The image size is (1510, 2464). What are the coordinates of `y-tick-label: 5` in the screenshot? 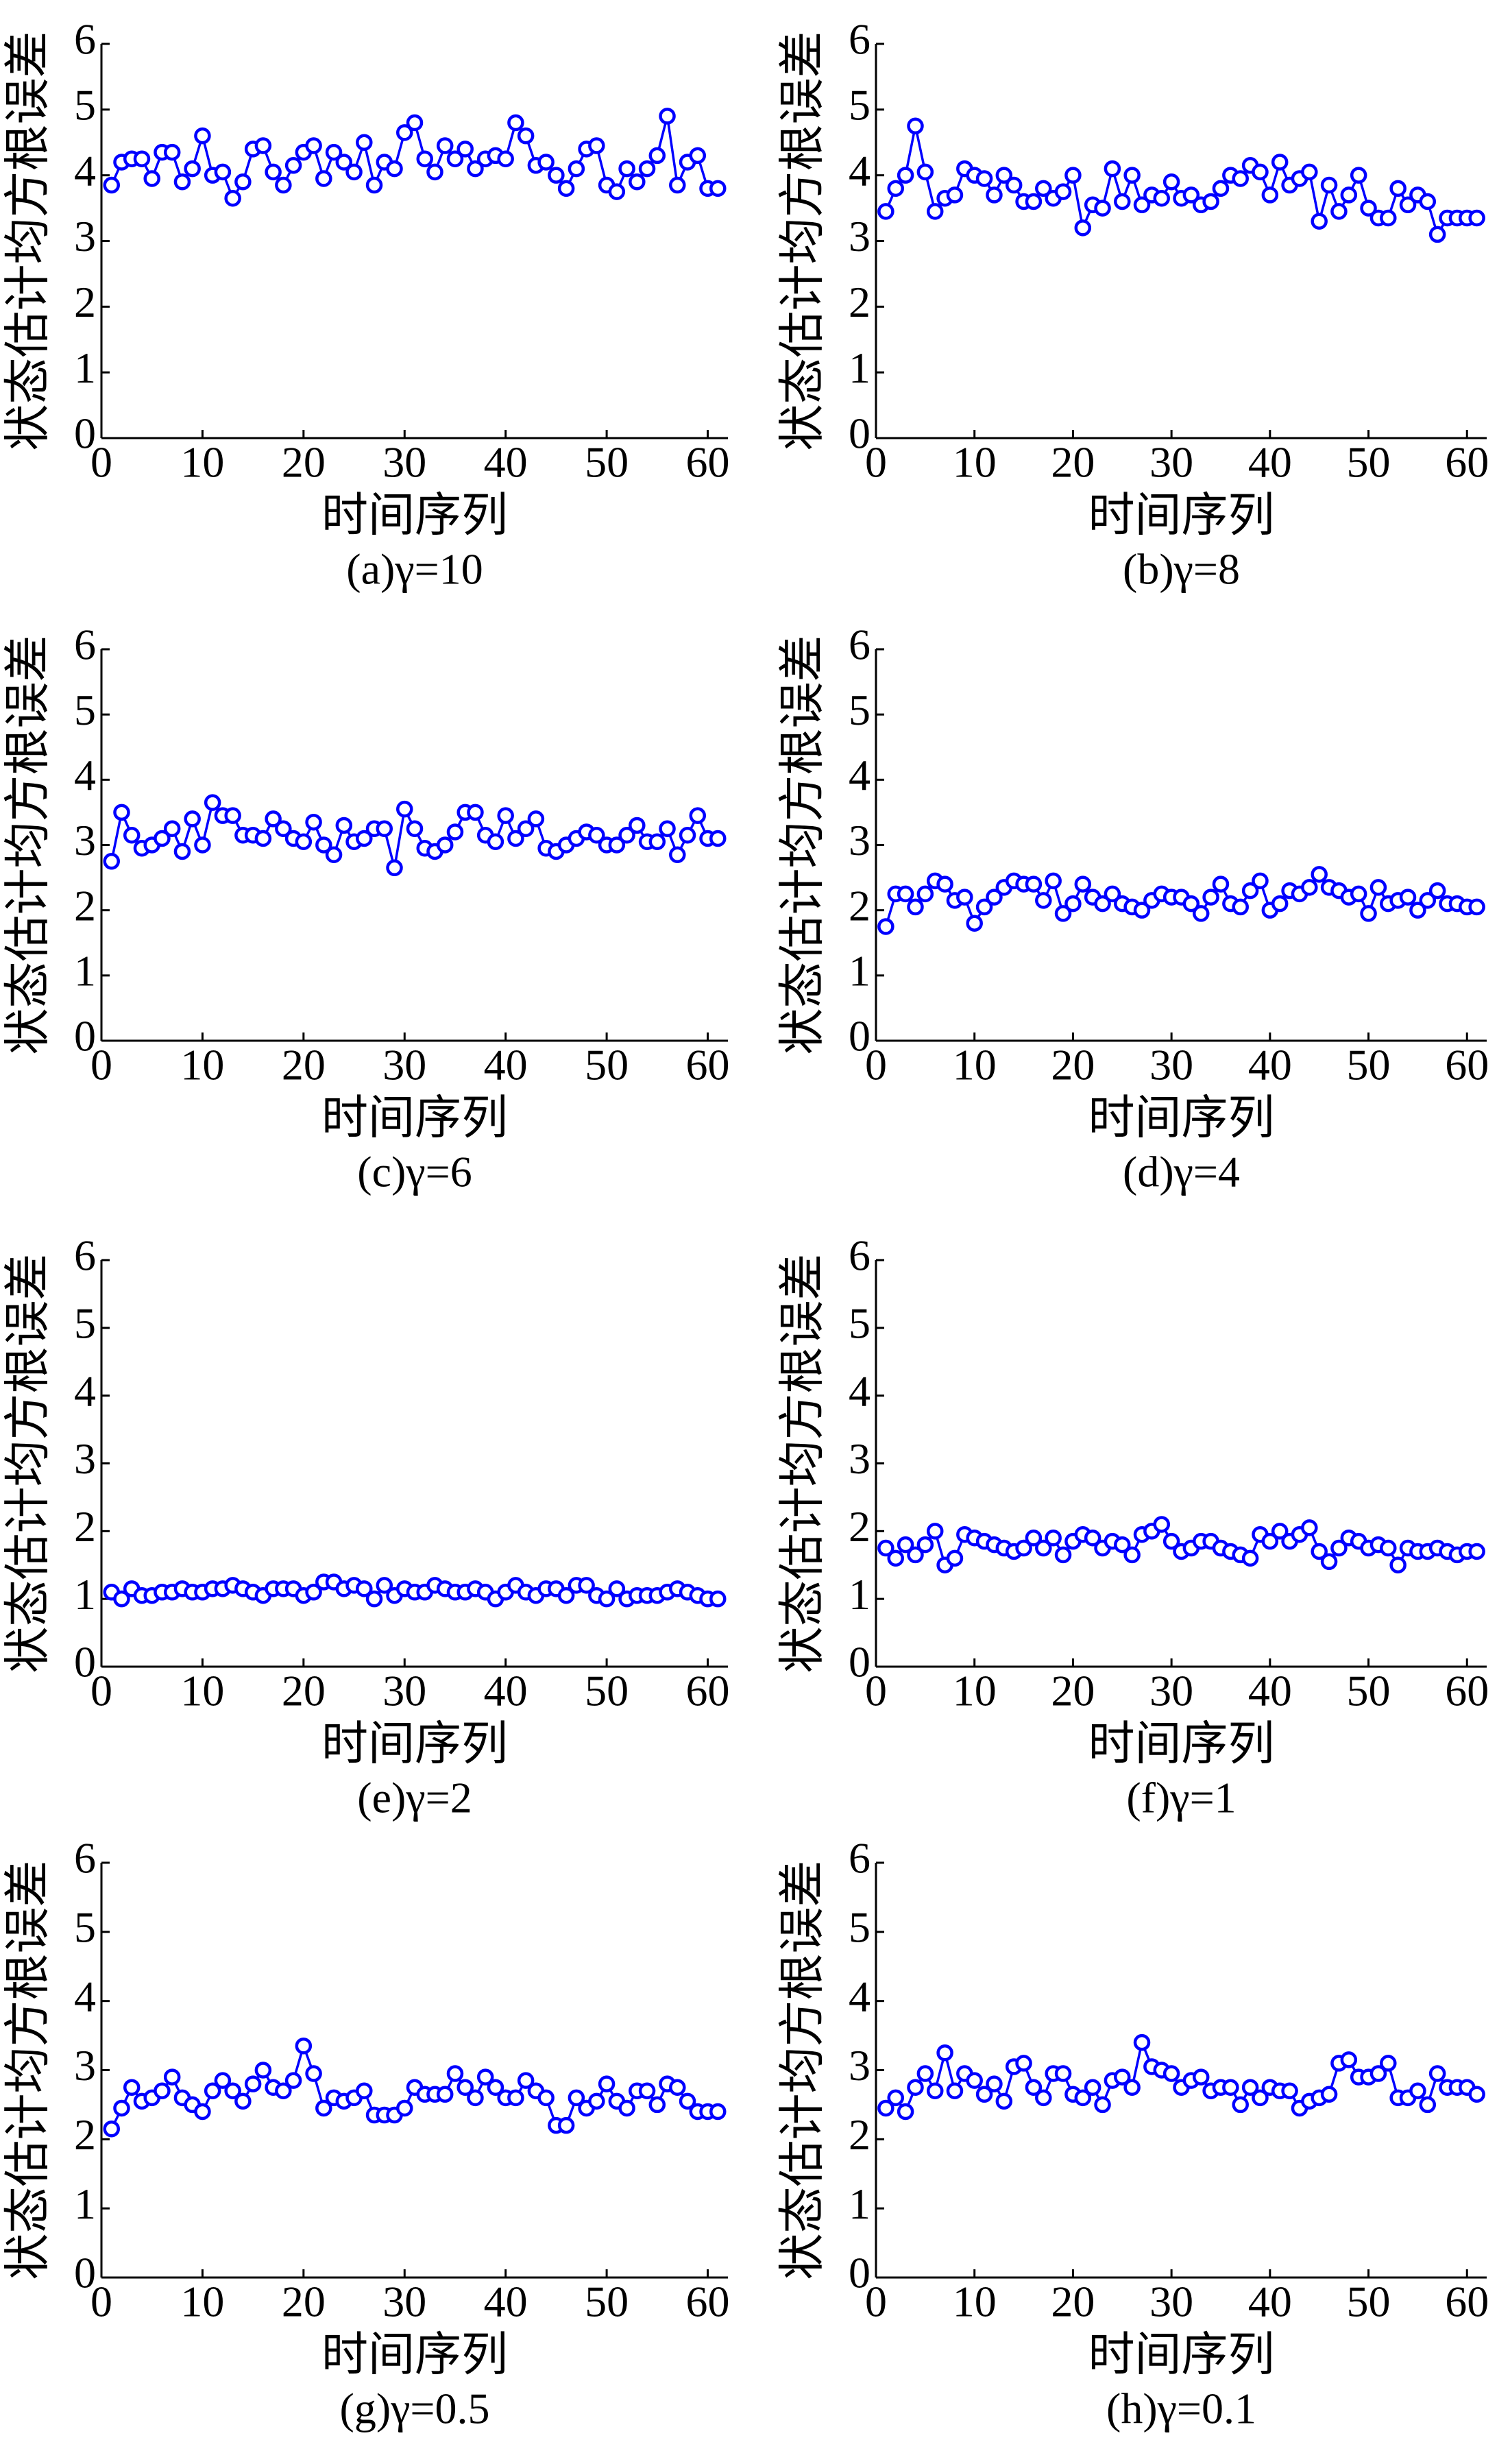 It's located at (85, 1323).